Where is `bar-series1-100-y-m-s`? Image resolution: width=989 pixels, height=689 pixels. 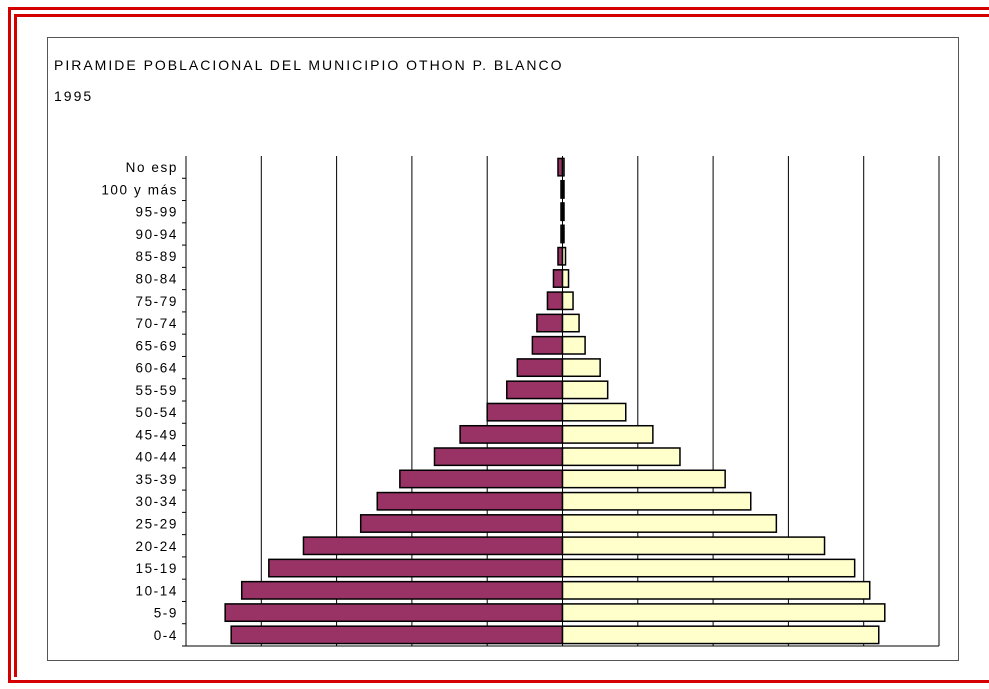
bar-series1-100-y-m-s is located at coordinates (563, 189).